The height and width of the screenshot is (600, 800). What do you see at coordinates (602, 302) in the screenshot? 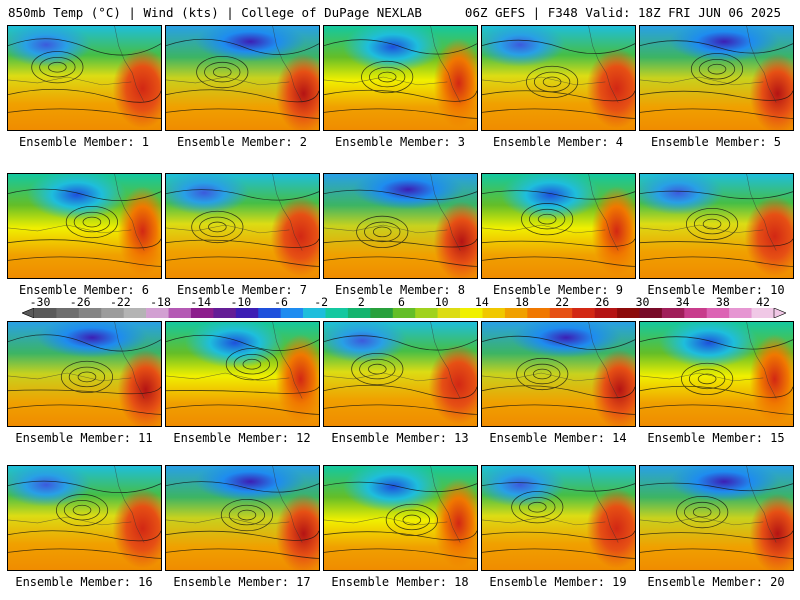
I see `scale-tick-label: 26` at bounding box center [602, 302].